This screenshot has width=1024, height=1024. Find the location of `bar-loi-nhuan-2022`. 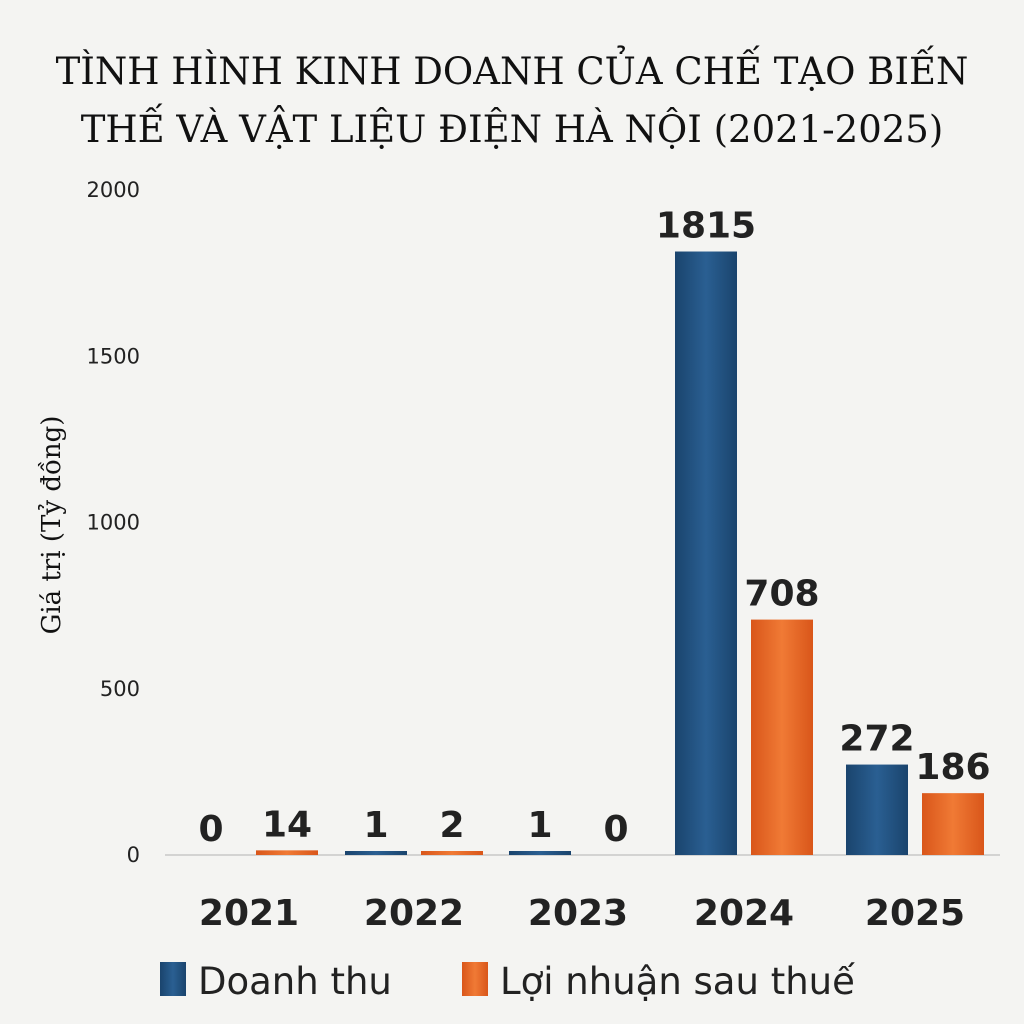

bar-loi-nhuan-2022 is located at coordinates (452, 853).